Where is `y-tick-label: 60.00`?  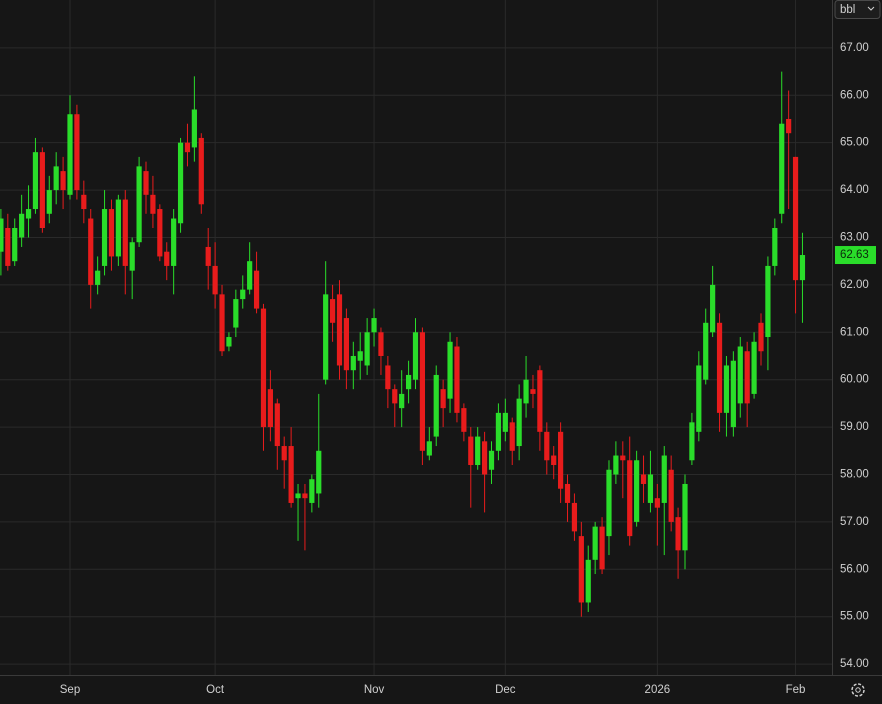 y-tick-label: 60.00 is located at coordinates (854, 380).